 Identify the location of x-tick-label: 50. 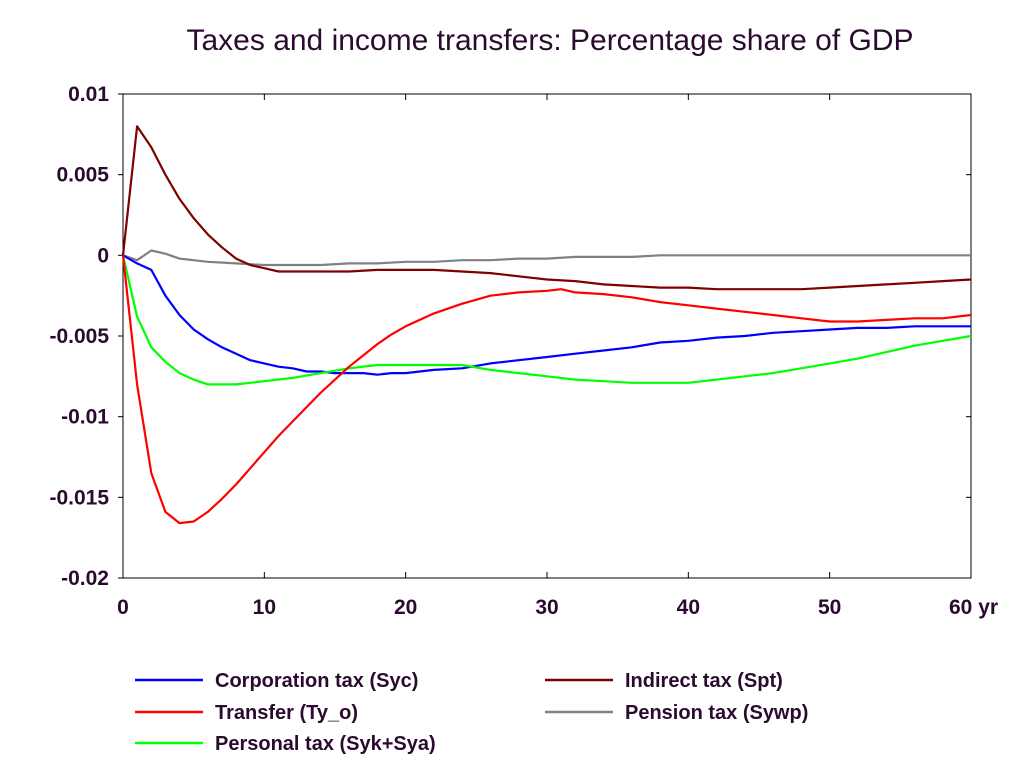
(829, 607).